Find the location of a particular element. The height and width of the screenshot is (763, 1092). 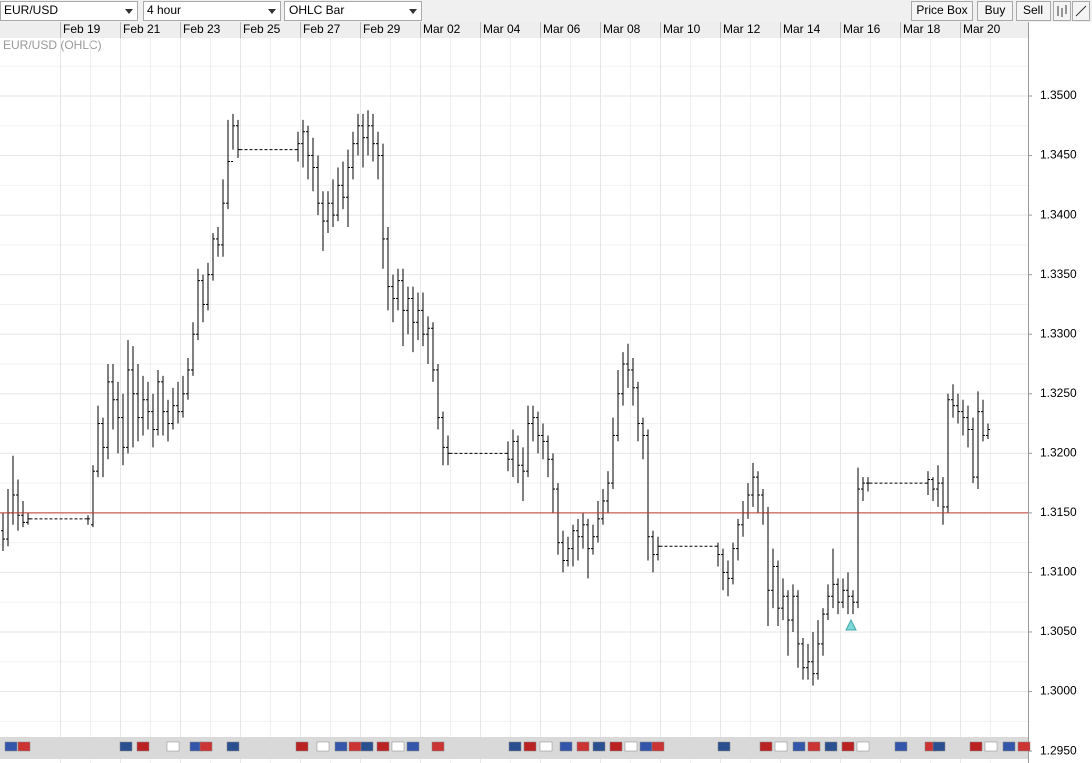

x-tick-label: Mar 02 is located at coordinates (442, 29).